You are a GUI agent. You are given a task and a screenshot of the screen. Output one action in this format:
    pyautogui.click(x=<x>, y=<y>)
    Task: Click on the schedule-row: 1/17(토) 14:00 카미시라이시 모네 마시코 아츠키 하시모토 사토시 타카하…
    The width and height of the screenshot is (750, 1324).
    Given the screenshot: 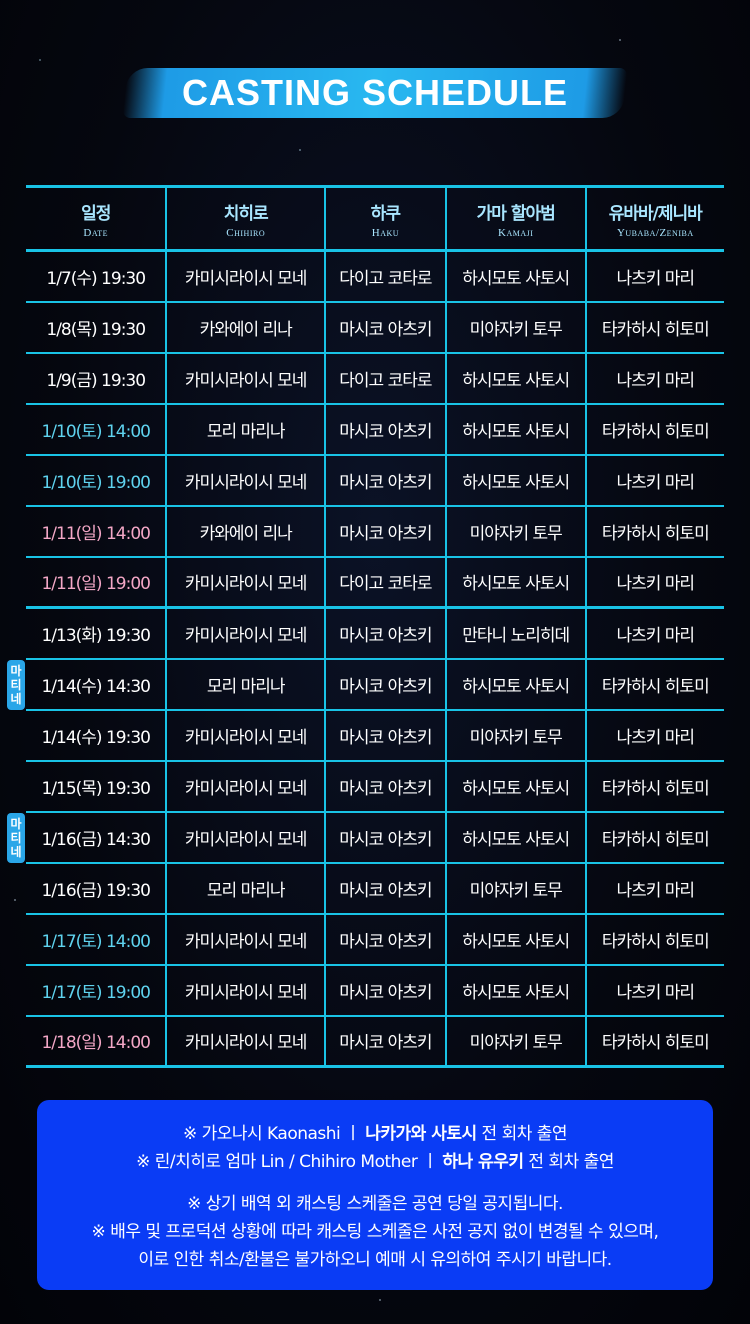 What is the action you would take?
    pyautogui.click(x=375, y=939)
    